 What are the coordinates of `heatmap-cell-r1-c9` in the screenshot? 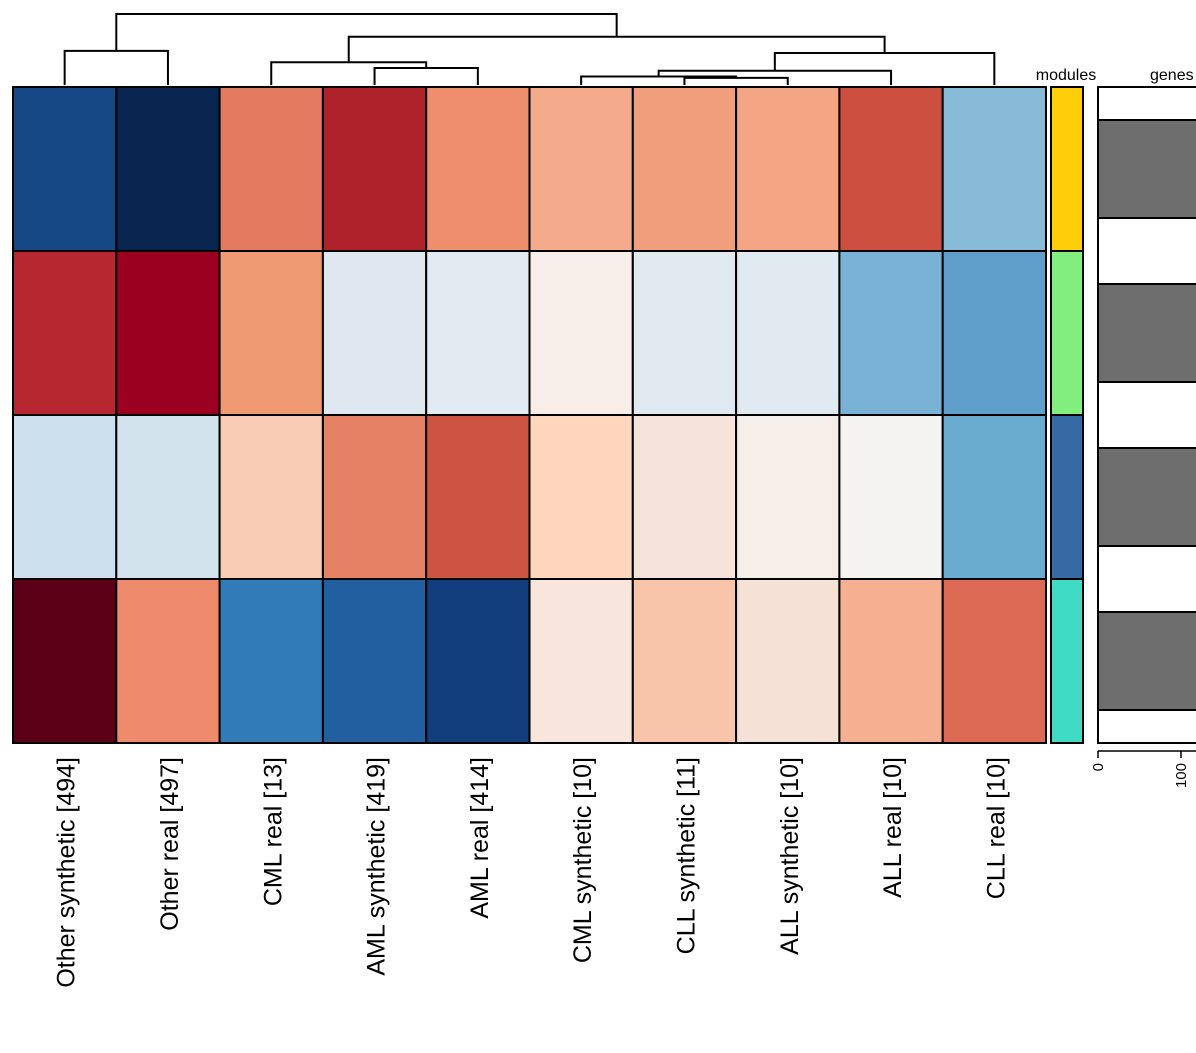 It's located at (891, 169).